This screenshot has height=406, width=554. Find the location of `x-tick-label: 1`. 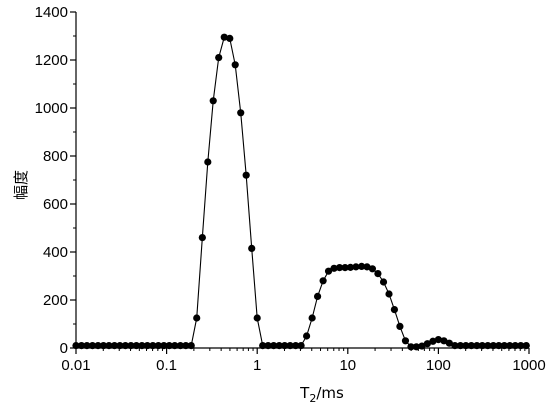

x-tick-label: 1 is located at coordinates (257, 365).